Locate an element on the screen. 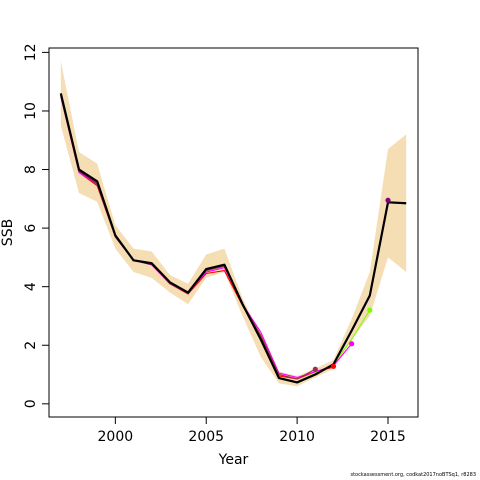  x-tick-label: 2010 is located at coordinates (297, 437).